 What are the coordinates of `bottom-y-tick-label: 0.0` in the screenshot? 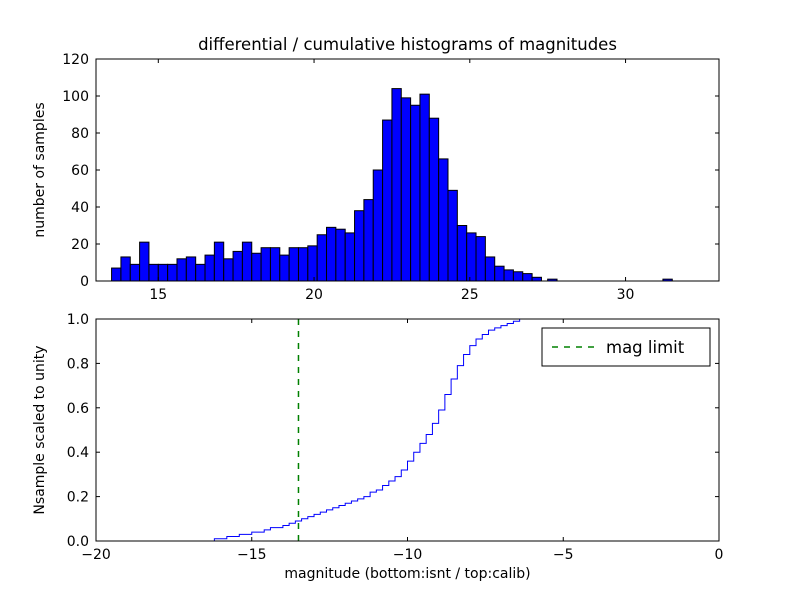 It's located at (78, 542).